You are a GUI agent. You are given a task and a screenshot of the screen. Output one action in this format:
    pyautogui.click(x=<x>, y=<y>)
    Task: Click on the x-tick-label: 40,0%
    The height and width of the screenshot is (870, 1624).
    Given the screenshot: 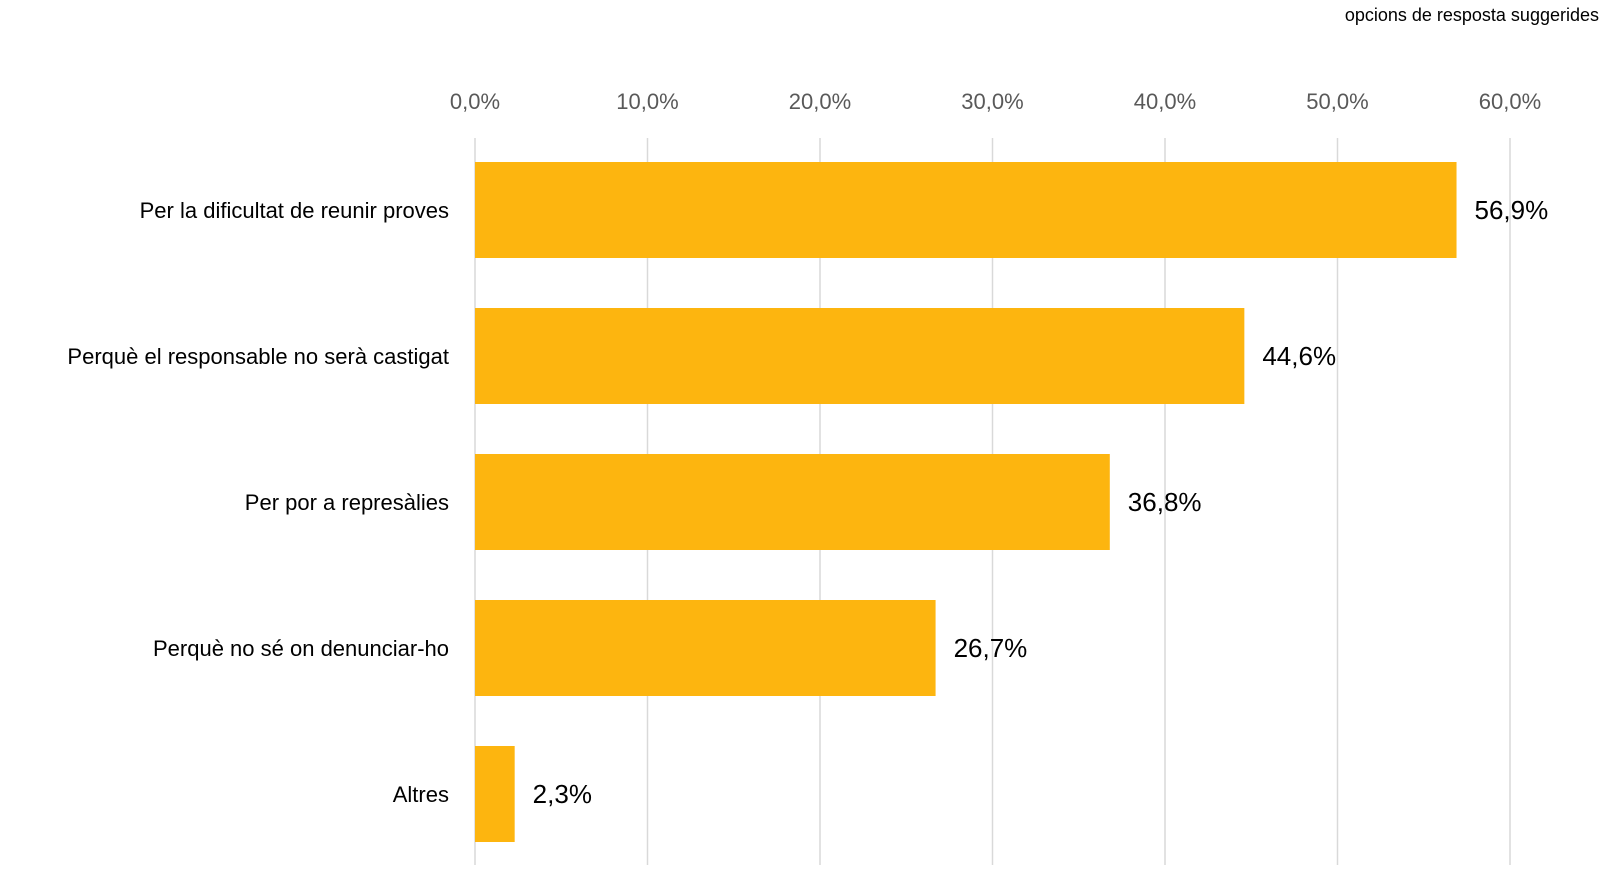 What is the action you would take?
    pyautogui.click(x=1165, y=101)
    